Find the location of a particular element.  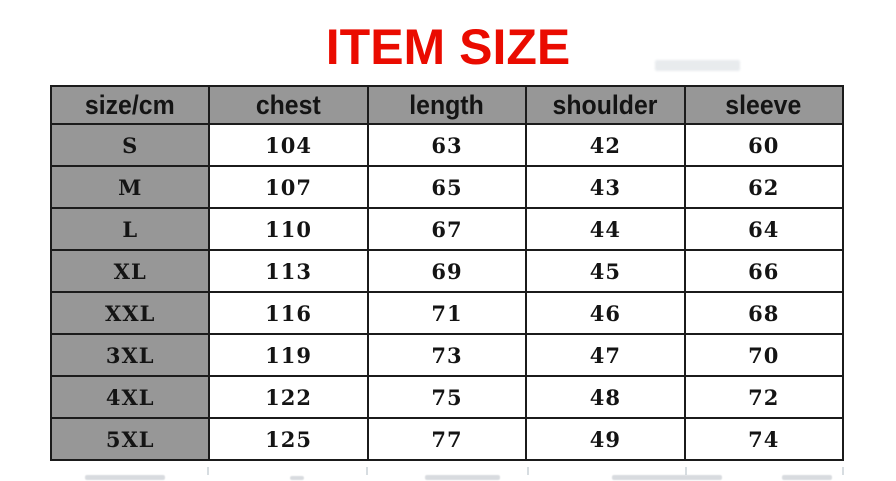

cell-shoulder: 42 is located at coordinates (605, 145).